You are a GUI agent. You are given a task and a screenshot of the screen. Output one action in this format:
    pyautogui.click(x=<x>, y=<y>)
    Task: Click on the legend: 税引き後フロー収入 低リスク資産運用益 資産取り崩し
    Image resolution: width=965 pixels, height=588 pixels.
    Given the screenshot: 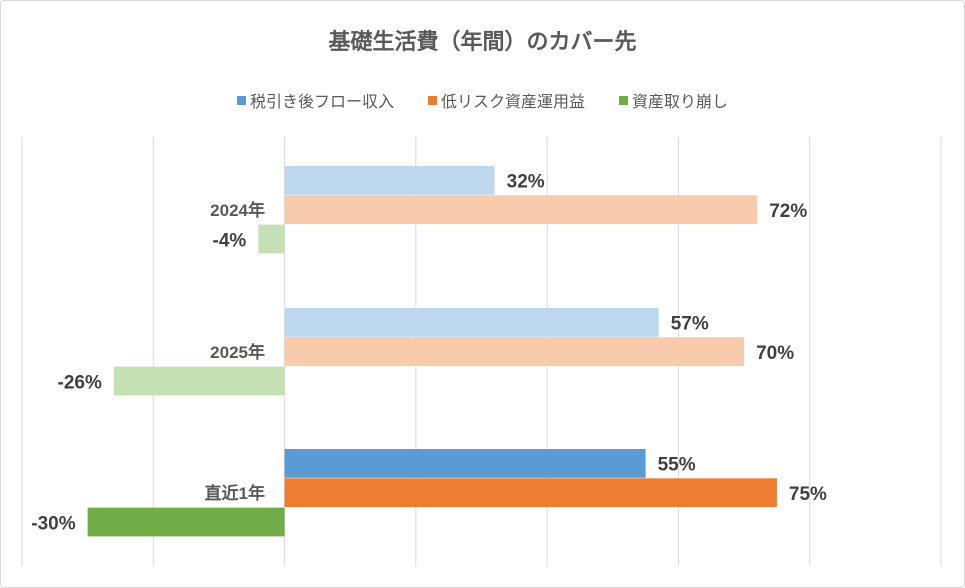 What is the action you would take?
    pyautogui.click(x=482, y=100)
    